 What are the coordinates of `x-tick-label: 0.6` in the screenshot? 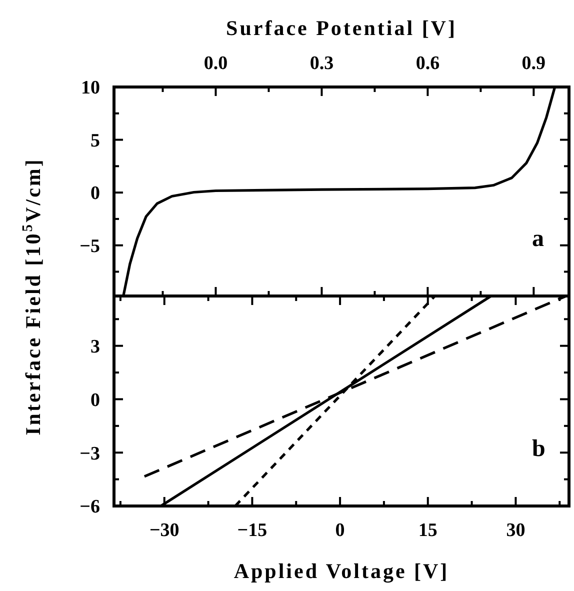 It's located at (428, 63).